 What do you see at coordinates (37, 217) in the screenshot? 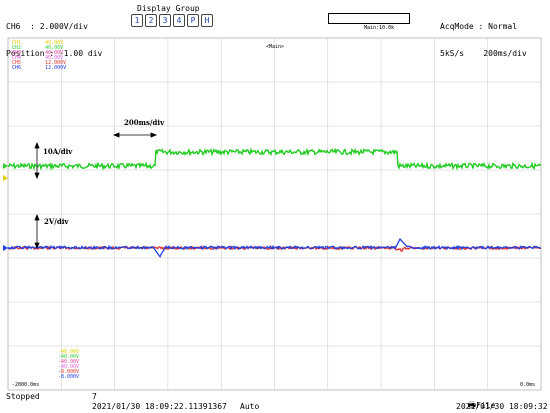
I see `voltage-arrow-top-head` at bounding box center [37, 217].